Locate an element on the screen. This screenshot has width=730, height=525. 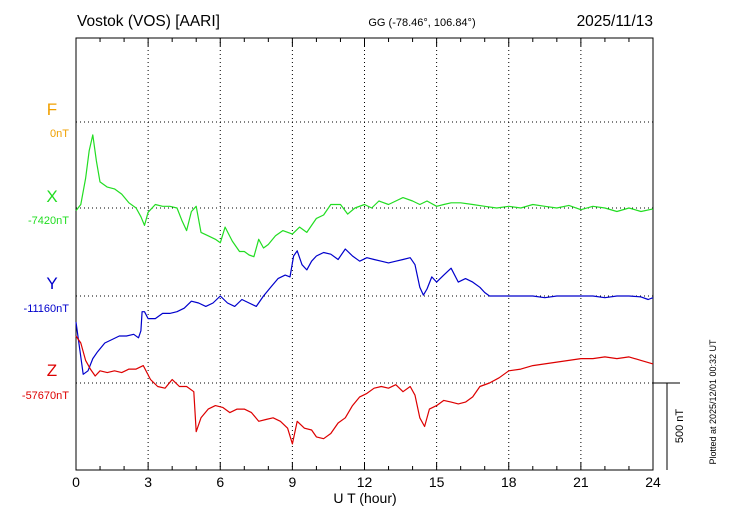
channel-baseline-x: -7420nT is located at coordinates (48, 221).